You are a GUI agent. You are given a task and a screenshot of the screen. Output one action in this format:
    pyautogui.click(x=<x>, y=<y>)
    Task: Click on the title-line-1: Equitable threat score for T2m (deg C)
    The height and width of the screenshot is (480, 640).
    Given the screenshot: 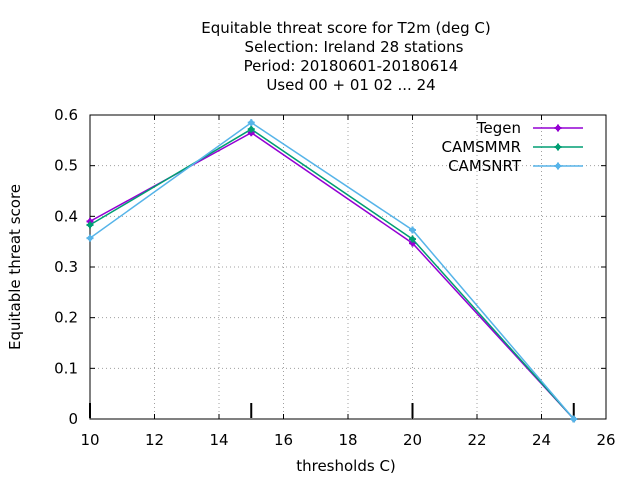 What is the action you would take?
    pyautogui.click(x=346, y=28)
    